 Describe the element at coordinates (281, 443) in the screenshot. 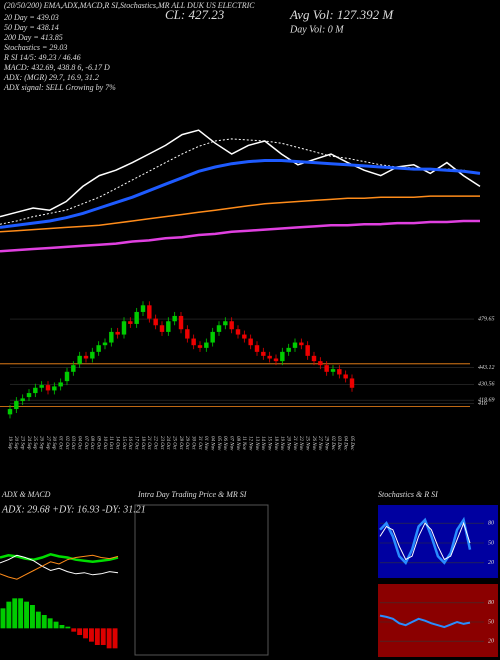

I see `x-tick-label: 19 Nov` at that location.